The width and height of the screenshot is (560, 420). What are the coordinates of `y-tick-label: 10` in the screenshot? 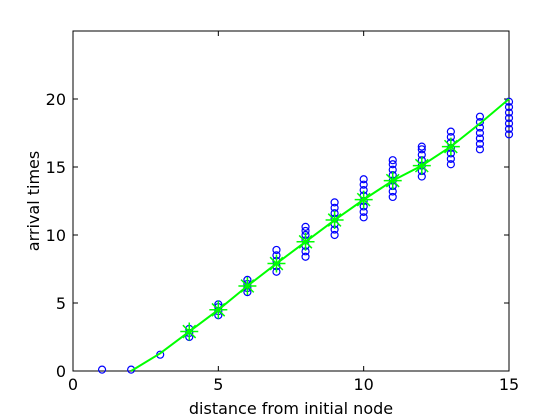 It's located at (56, 235).